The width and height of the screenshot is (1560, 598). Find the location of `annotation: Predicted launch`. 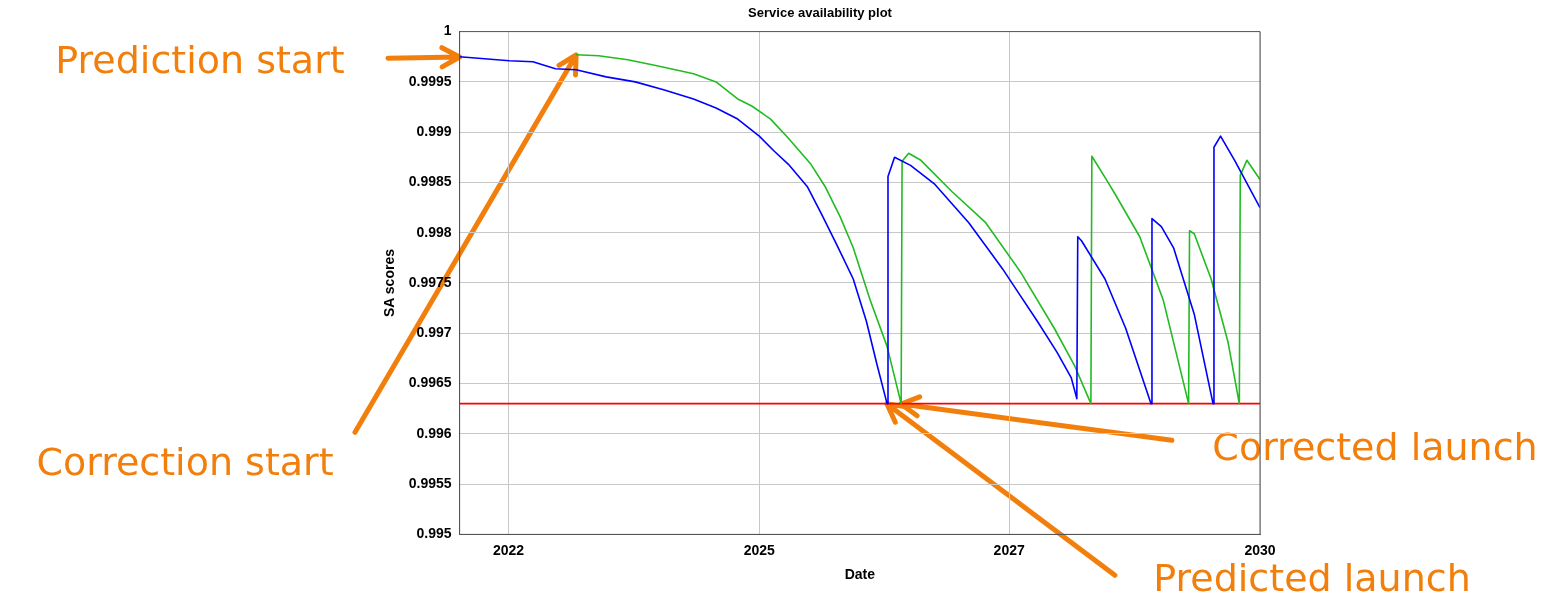

annotation: Predicted launch is located at coordinates (1312, 577).